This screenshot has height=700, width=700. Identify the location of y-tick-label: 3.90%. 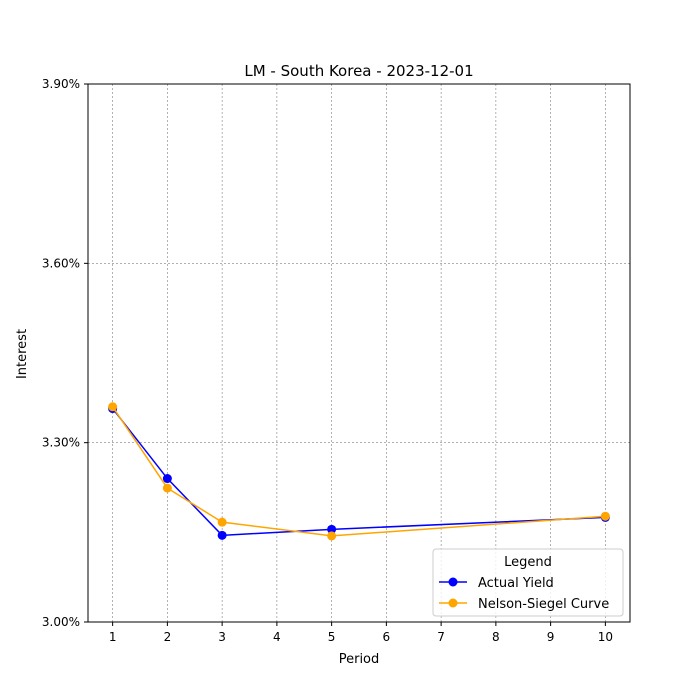
(61, 84).